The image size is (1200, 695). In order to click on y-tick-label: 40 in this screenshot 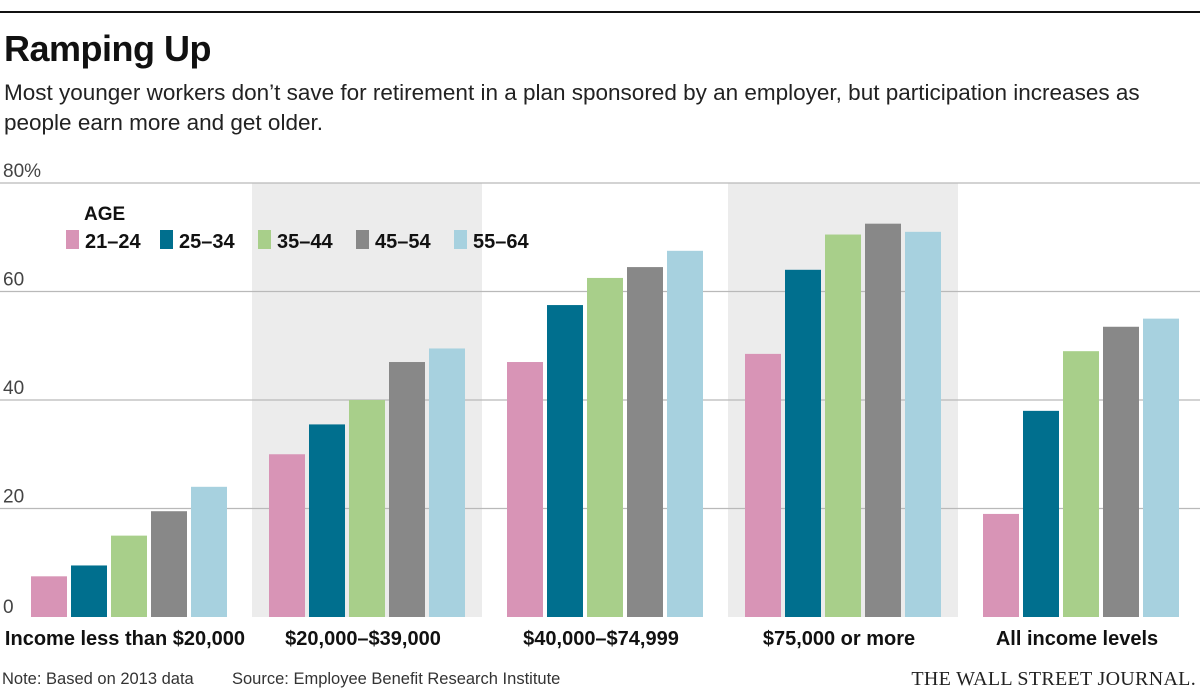, I will do `click(13, 388)`.